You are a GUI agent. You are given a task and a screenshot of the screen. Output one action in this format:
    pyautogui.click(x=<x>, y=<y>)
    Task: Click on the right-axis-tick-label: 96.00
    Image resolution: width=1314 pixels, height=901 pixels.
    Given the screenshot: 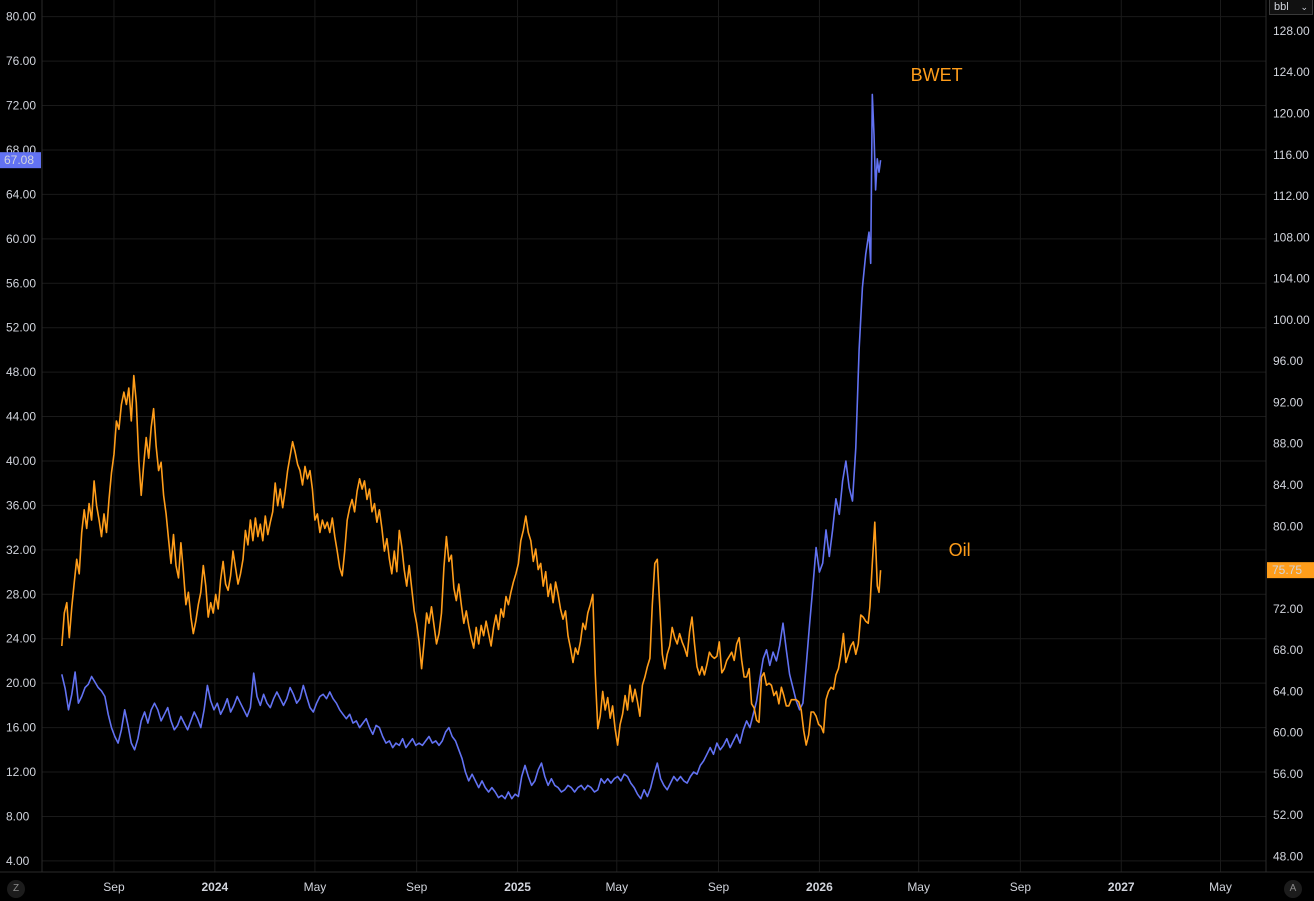 What is the action you would take?
    pyautogui.click(x=1288, y=361)
    